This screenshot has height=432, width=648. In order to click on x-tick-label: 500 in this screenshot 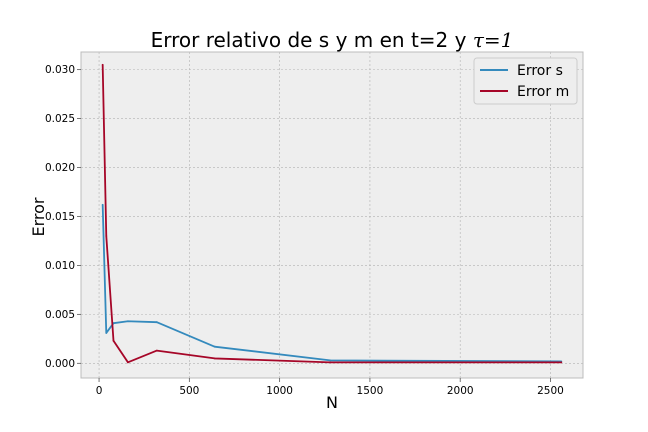, I will do `click(189, 391)`.